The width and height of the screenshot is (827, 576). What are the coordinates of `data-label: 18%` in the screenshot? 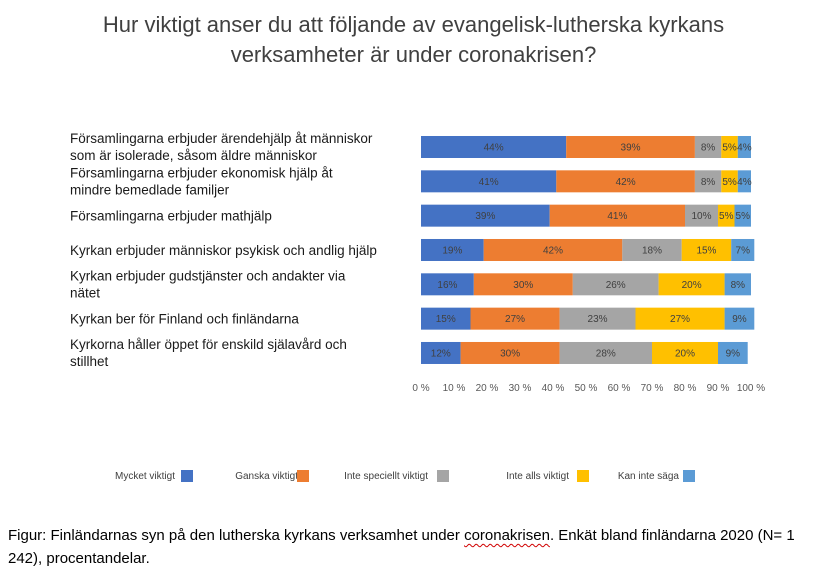 It's located at (652, 250).